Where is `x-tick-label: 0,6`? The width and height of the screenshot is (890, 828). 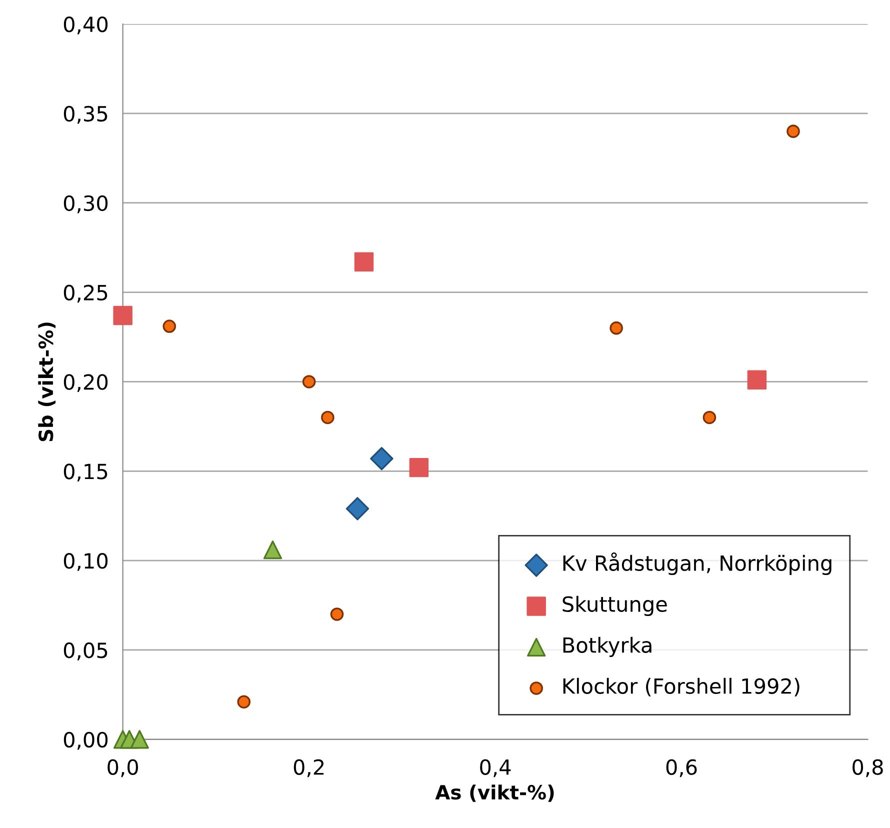
x-tick-label: 0,6 is located at coordinates (681, 768).